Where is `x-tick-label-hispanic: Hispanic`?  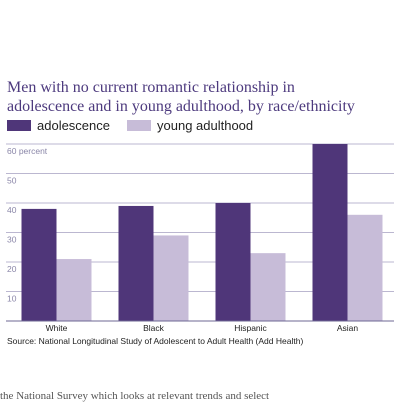
x-tick-label-hispanic: Hispanic is located at coordinates (250, 328).